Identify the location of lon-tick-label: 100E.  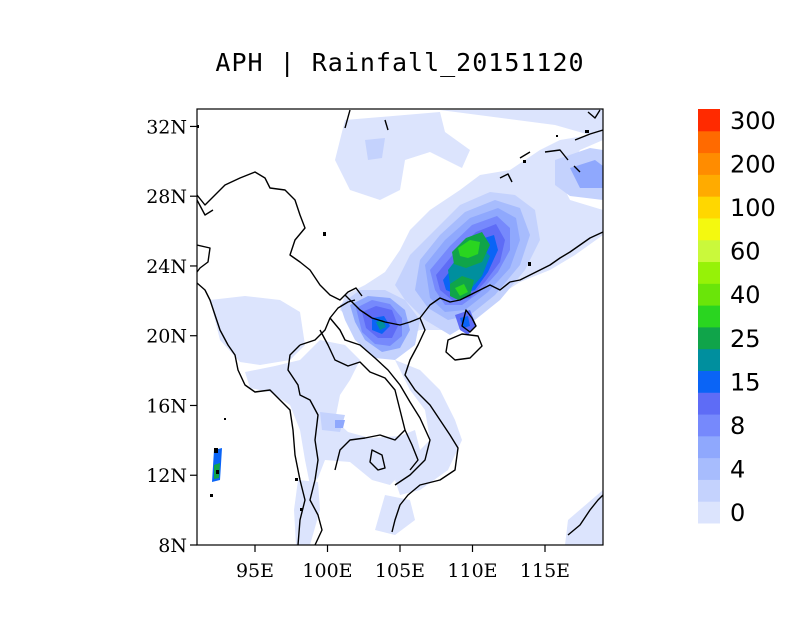
(327, 571).